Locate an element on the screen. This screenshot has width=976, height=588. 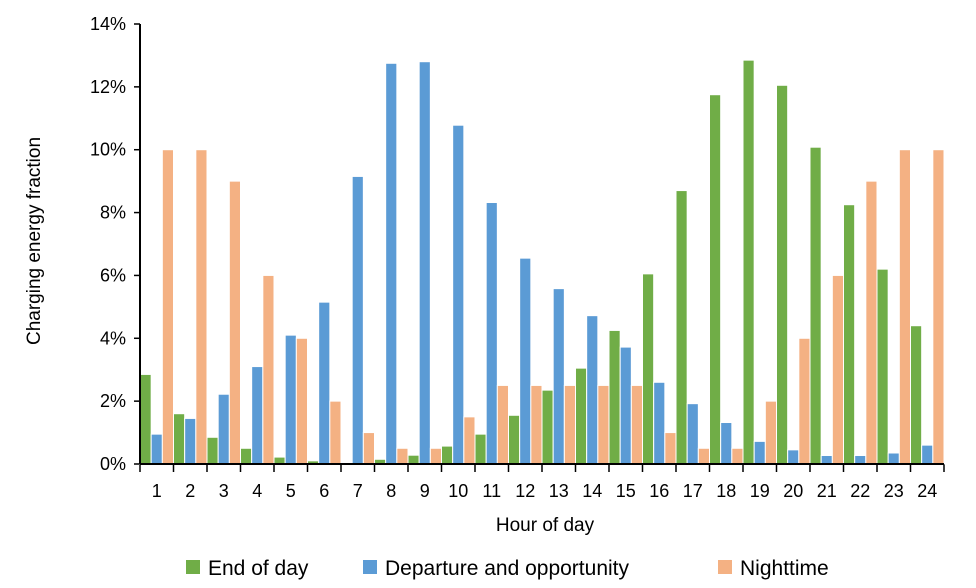
legend-item-end-of-day: End of day is located at coordinates (247, 568).